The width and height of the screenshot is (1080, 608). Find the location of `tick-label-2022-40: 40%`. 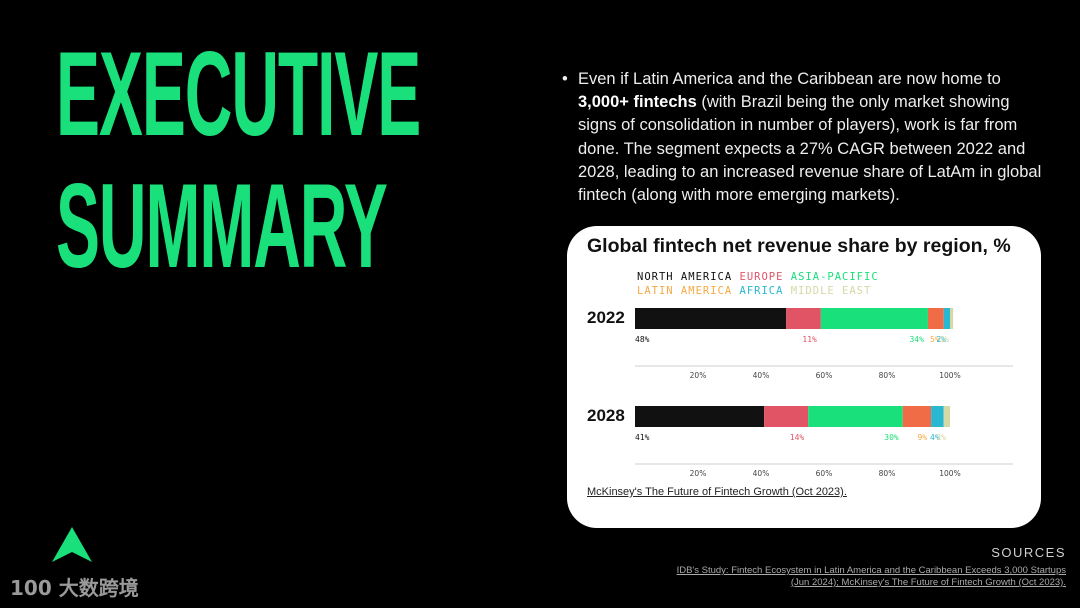

tick-label-2022-40: 40% is located at coordinates (761, 375).